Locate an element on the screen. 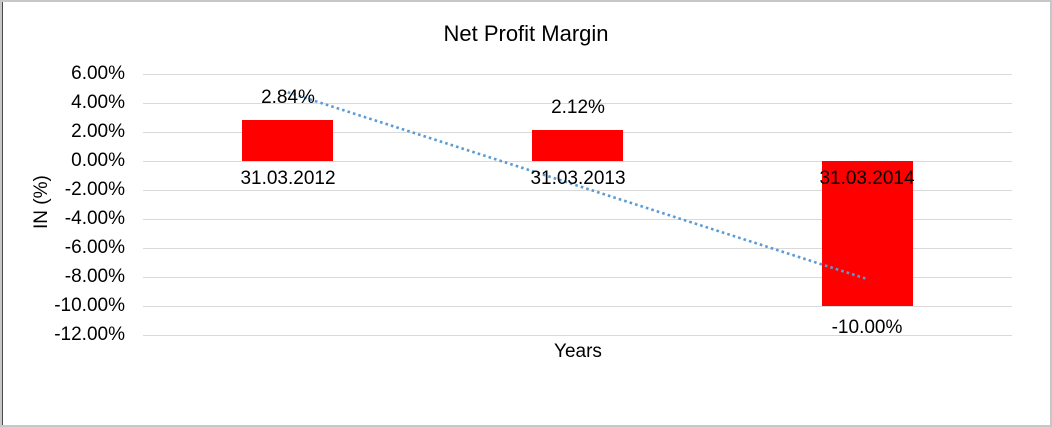 Image resolution: width=1052 pixels, height=427 pixels. y-tick-label: 2.00% is located at coordinates (98, 131).